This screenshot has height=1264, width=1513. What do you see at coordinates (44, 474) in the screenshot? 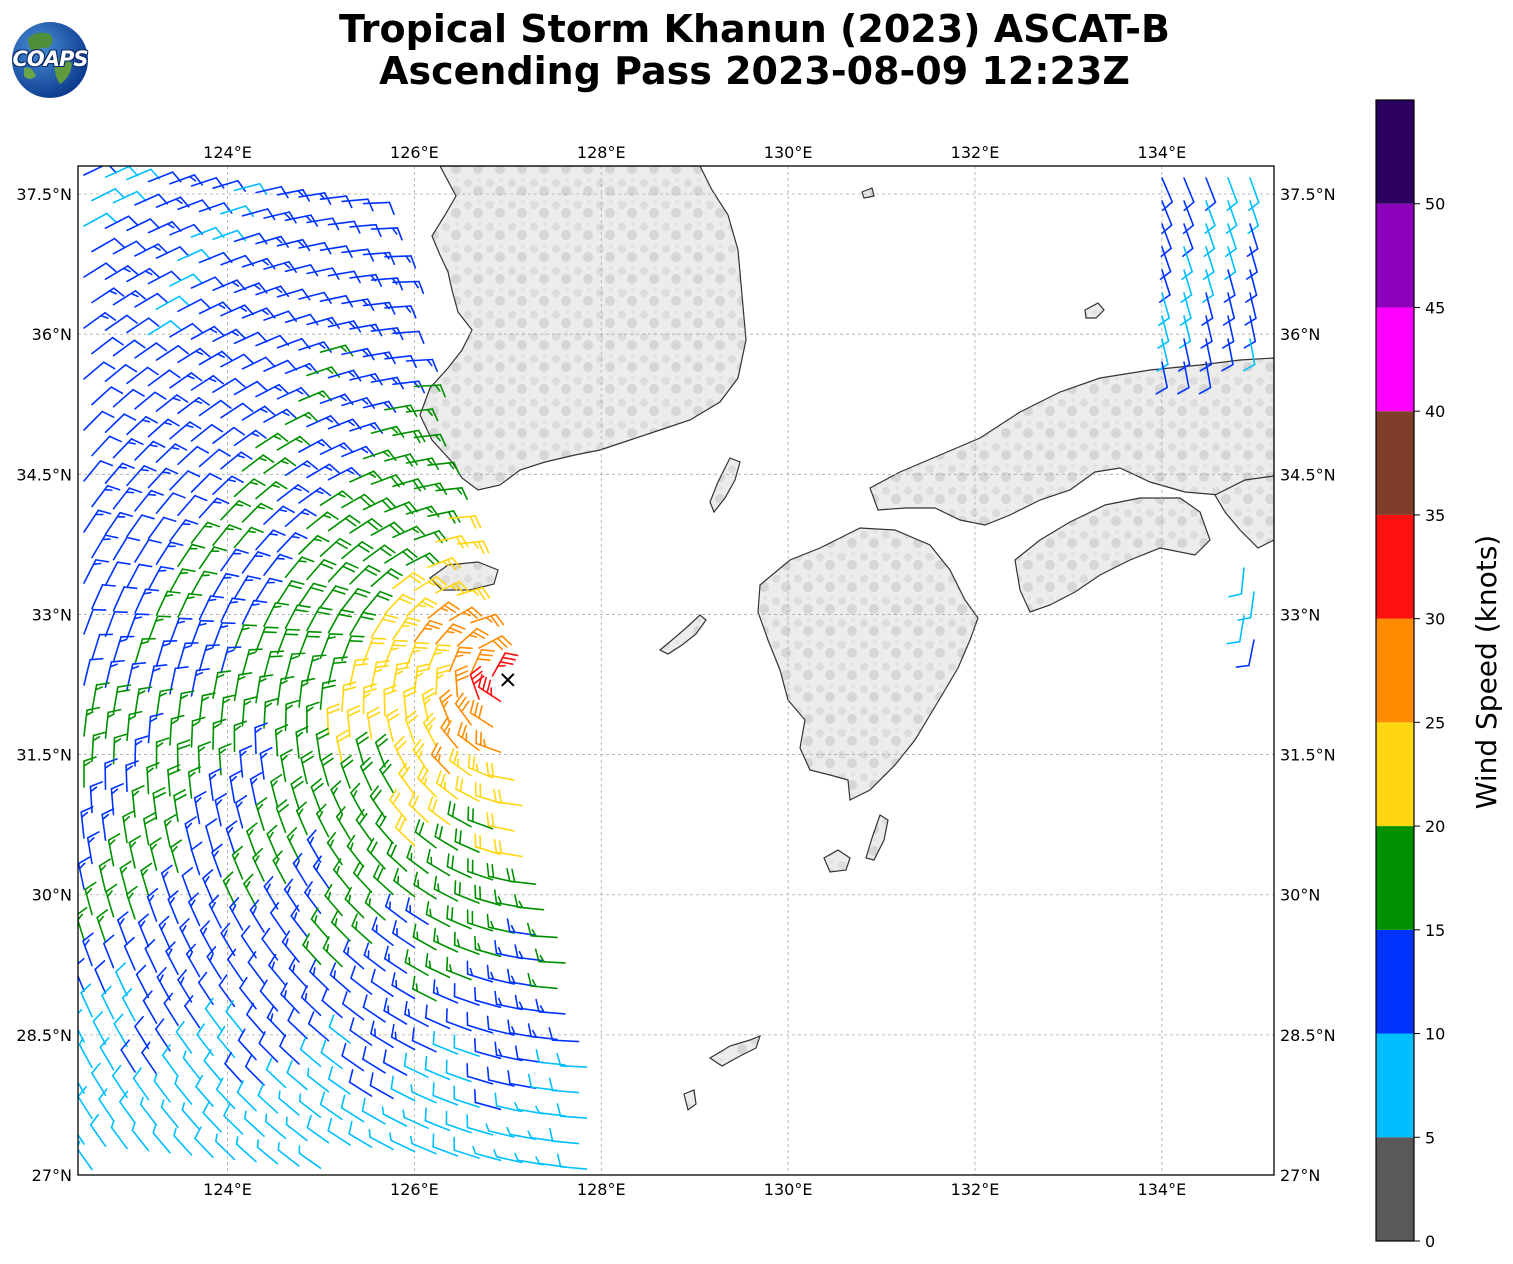
I see `lat-tick-label: 34.5°N` at bounding box center [44, 474].